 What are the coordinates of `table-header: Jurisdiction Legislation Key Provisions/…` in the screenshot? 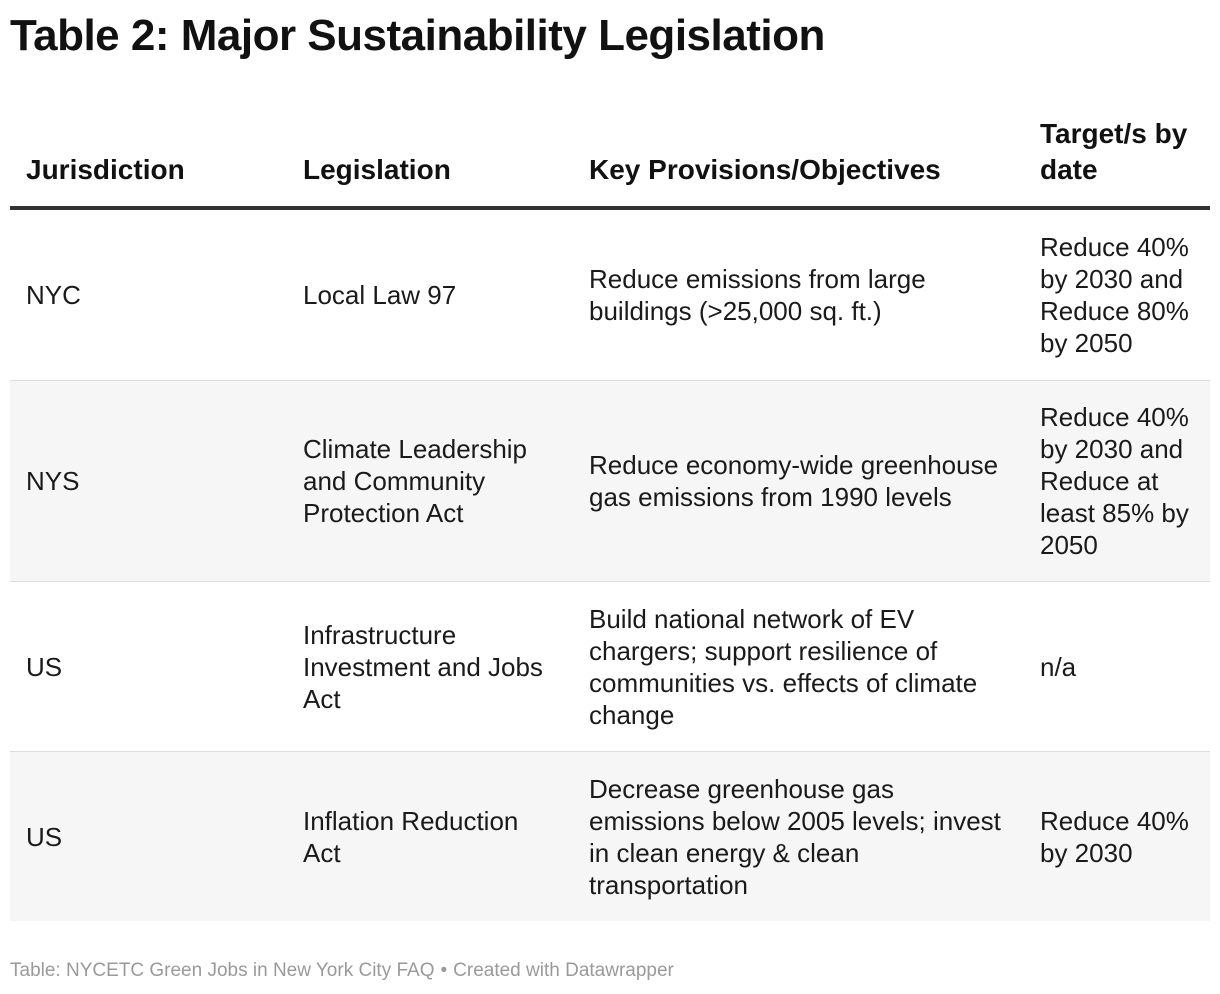 It's located at (610, 163).